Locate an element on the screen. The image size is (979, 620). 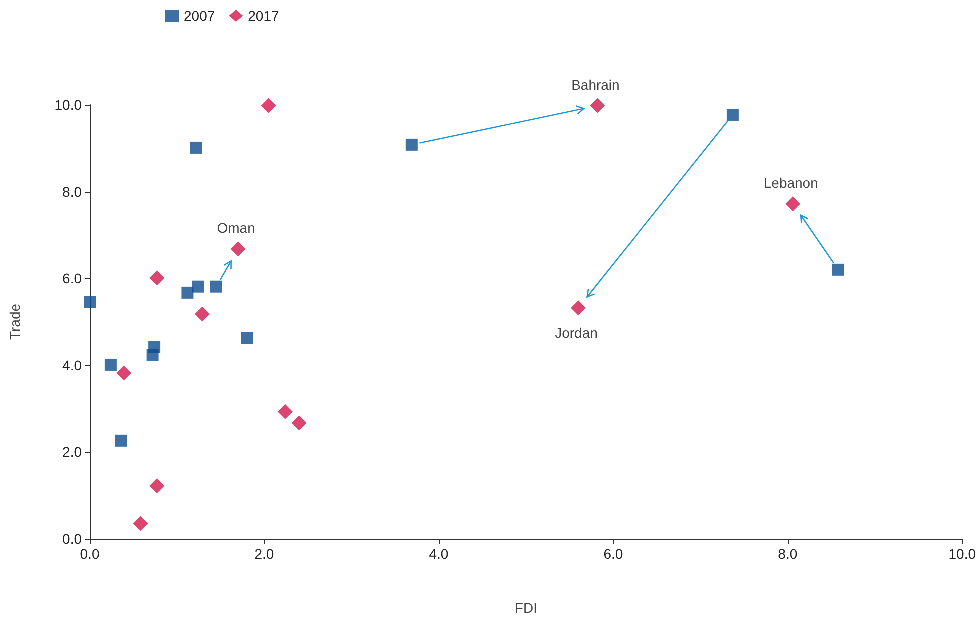
x-tick-label: 4.0 is located at coordinates (439, 554).